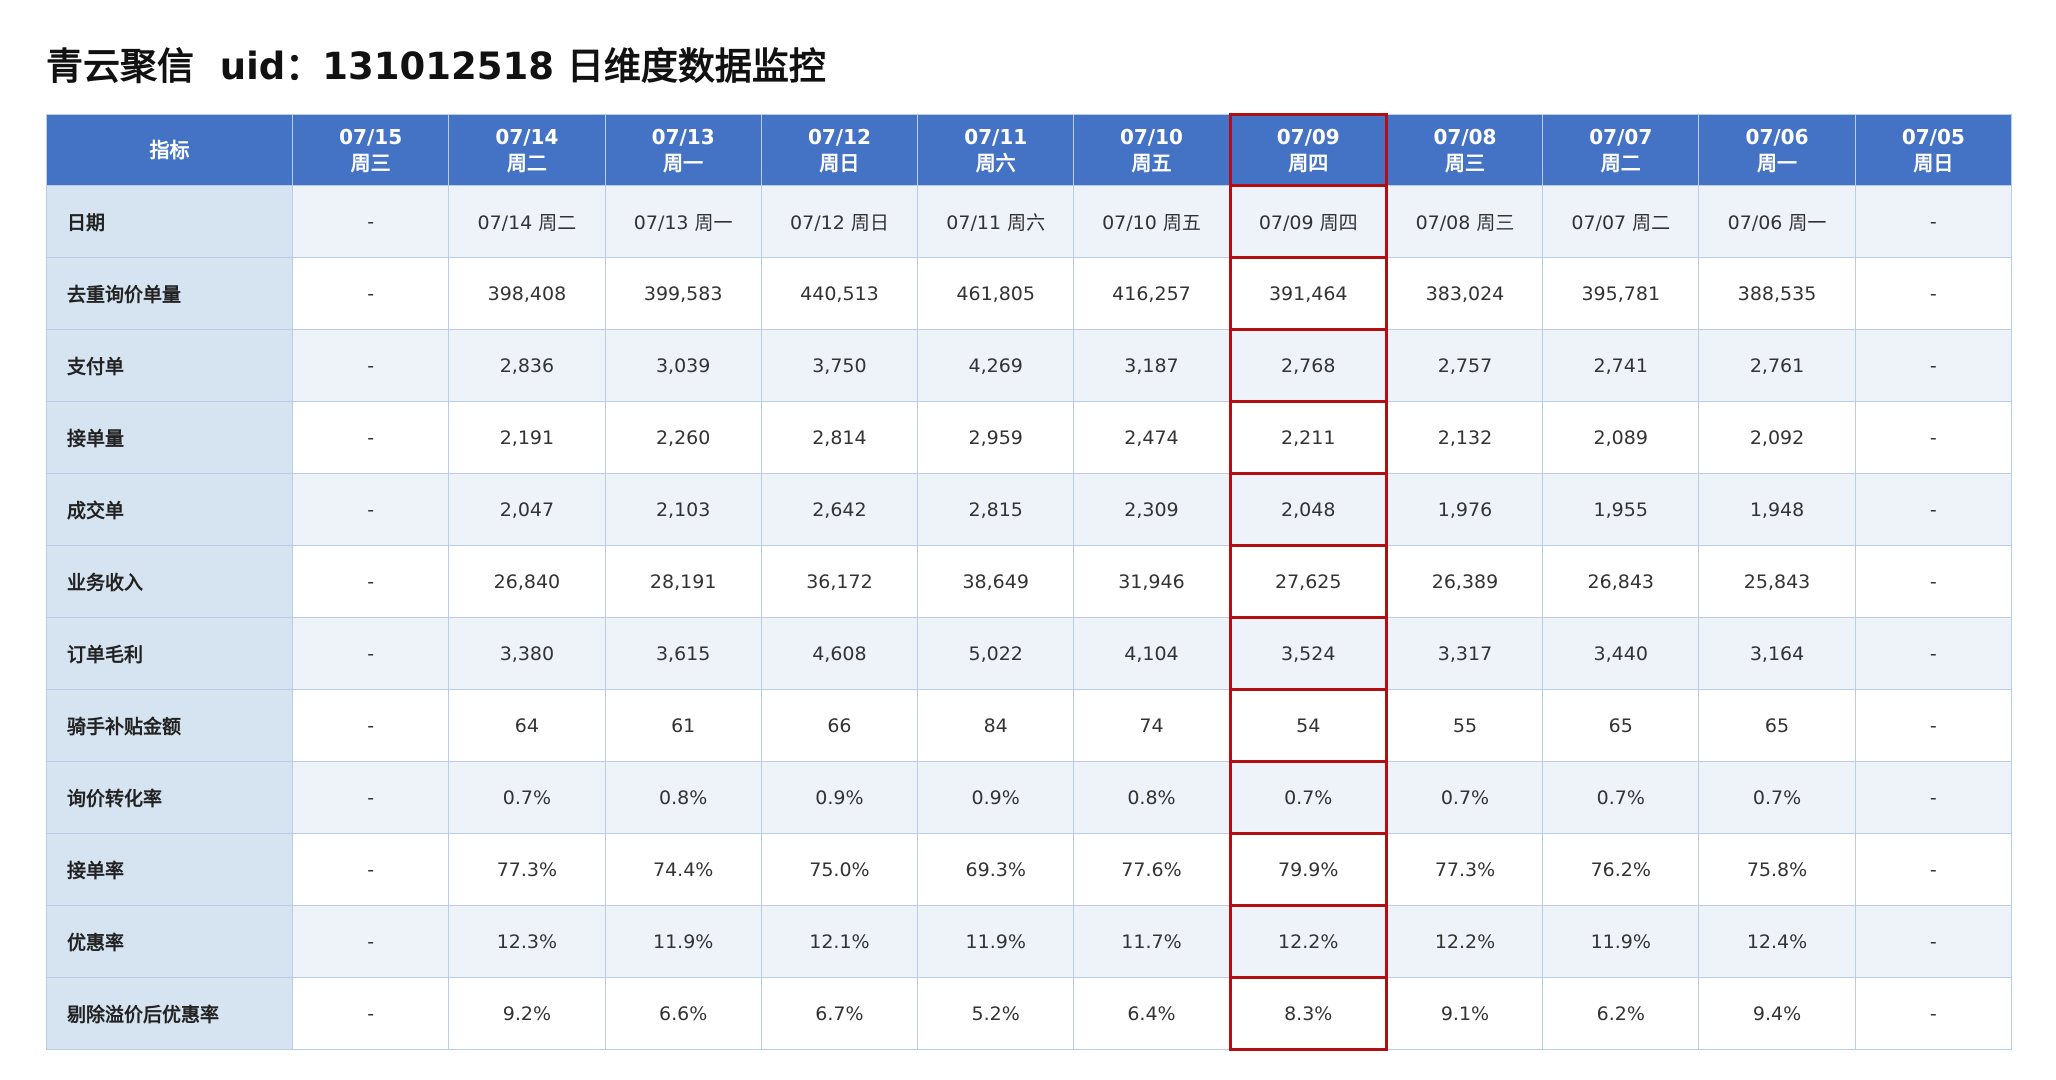 Image resolution: width=2056 pixels, height=1080 pixels. What do you see at coordinates (169, 941) in the screenshot?
I see `row-label: 优惠率` at bounding box center [169, 941].